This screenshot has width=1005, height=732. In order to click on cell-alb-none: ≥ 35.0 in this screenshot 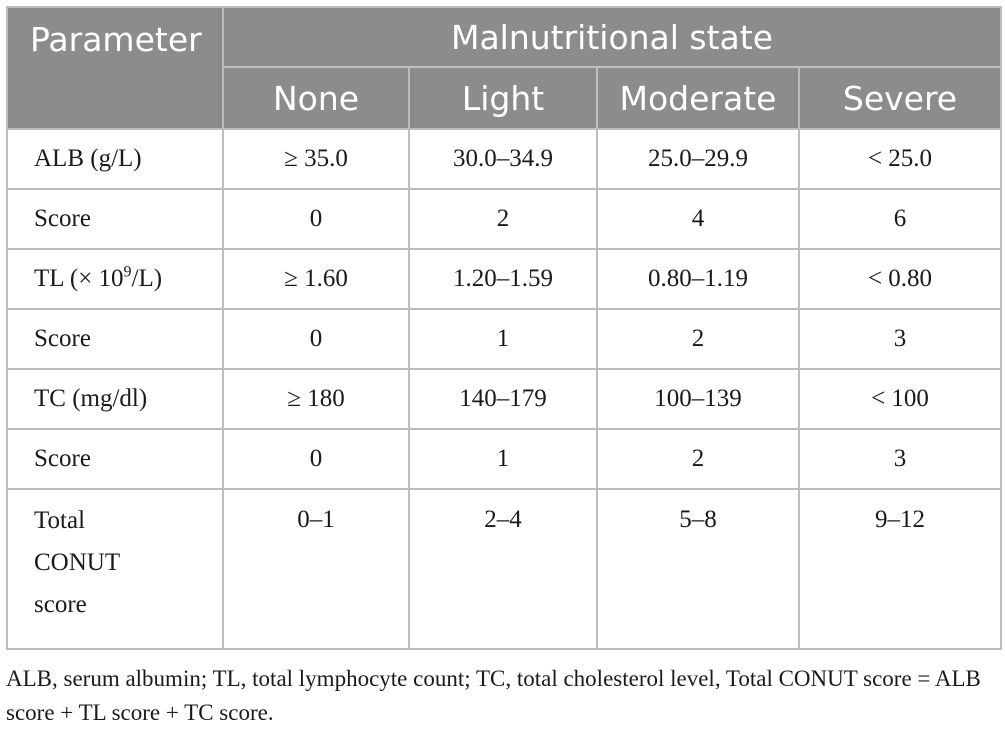, I will do `click(316, 159)`.